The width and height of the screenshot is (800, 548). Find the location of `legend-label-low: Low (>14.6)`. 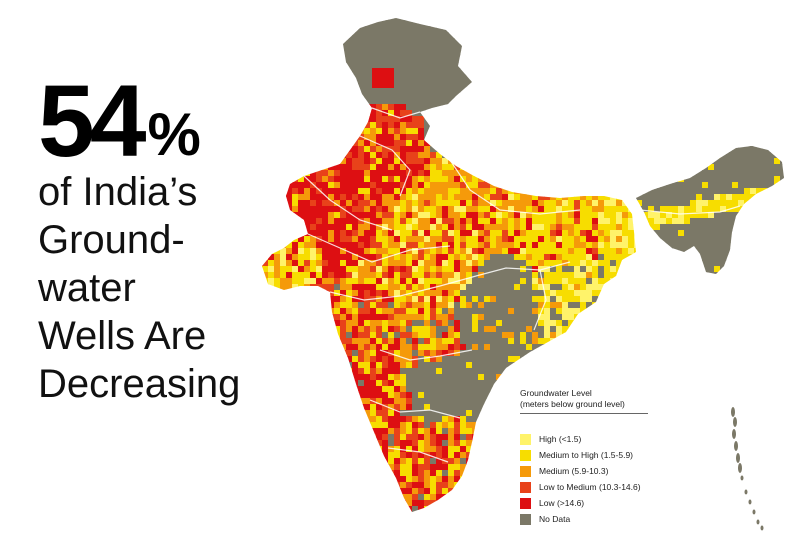

legend-label-low: Low (>14.6) is located at coordinates (562, 503).